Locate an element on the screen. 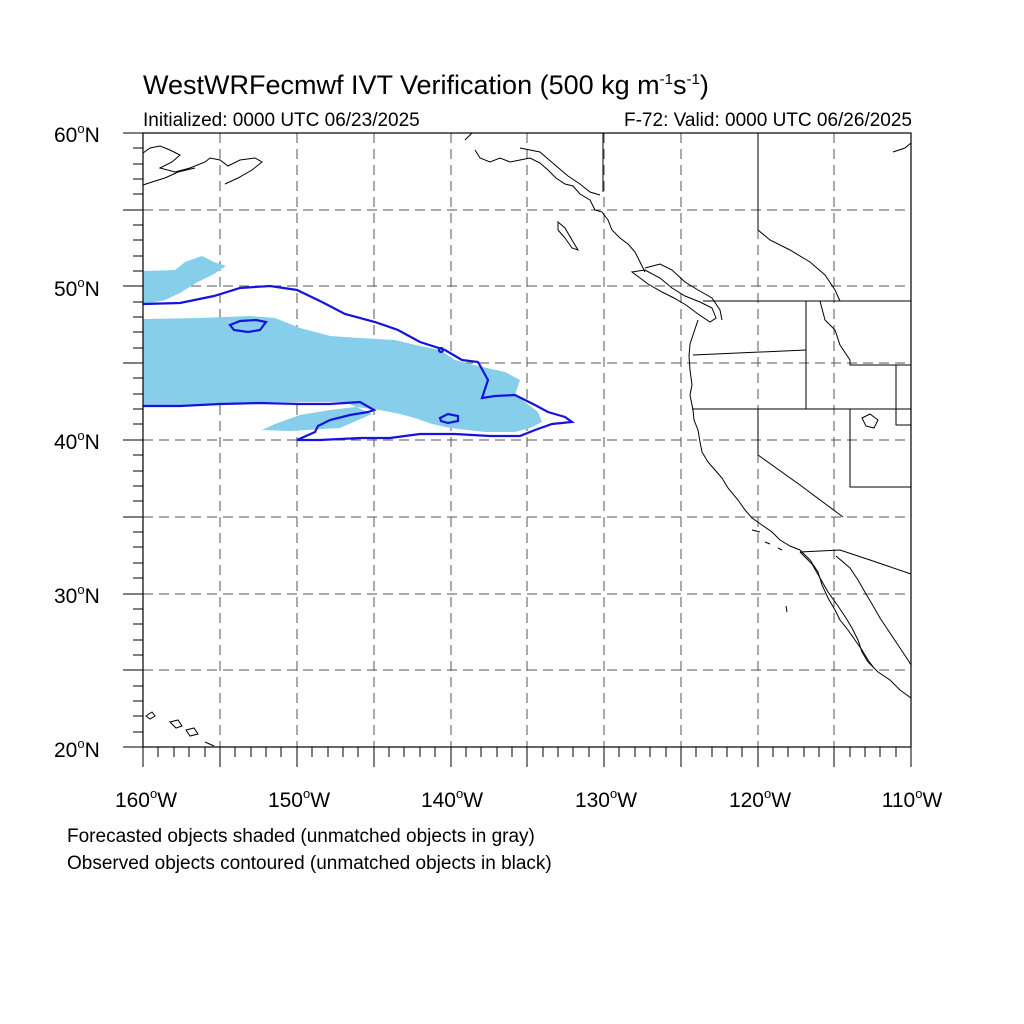  observed-objects is located at coordinates (359, 363).